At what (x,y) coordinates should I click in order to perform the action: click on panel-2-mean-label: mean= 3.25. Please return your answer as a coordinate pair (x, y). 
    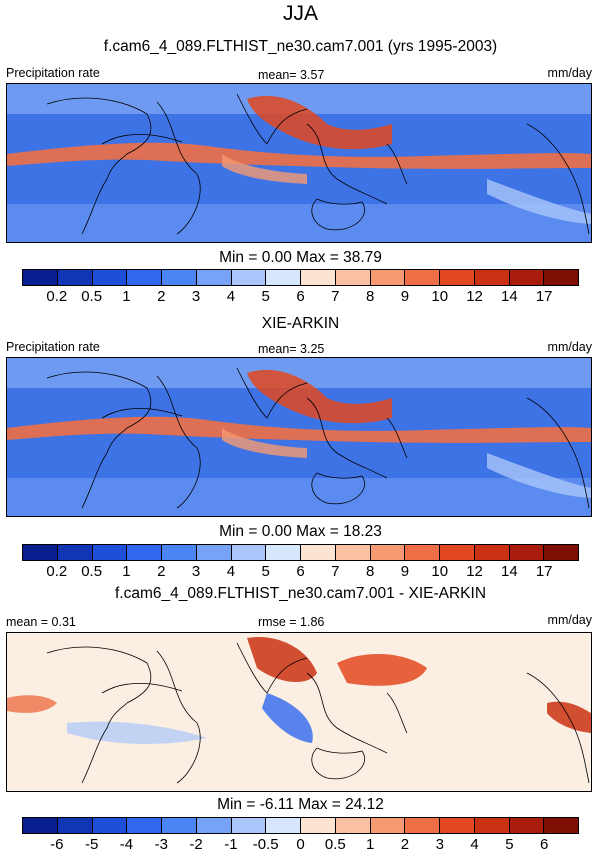
    Looking at the image, I should click on (291, 349).